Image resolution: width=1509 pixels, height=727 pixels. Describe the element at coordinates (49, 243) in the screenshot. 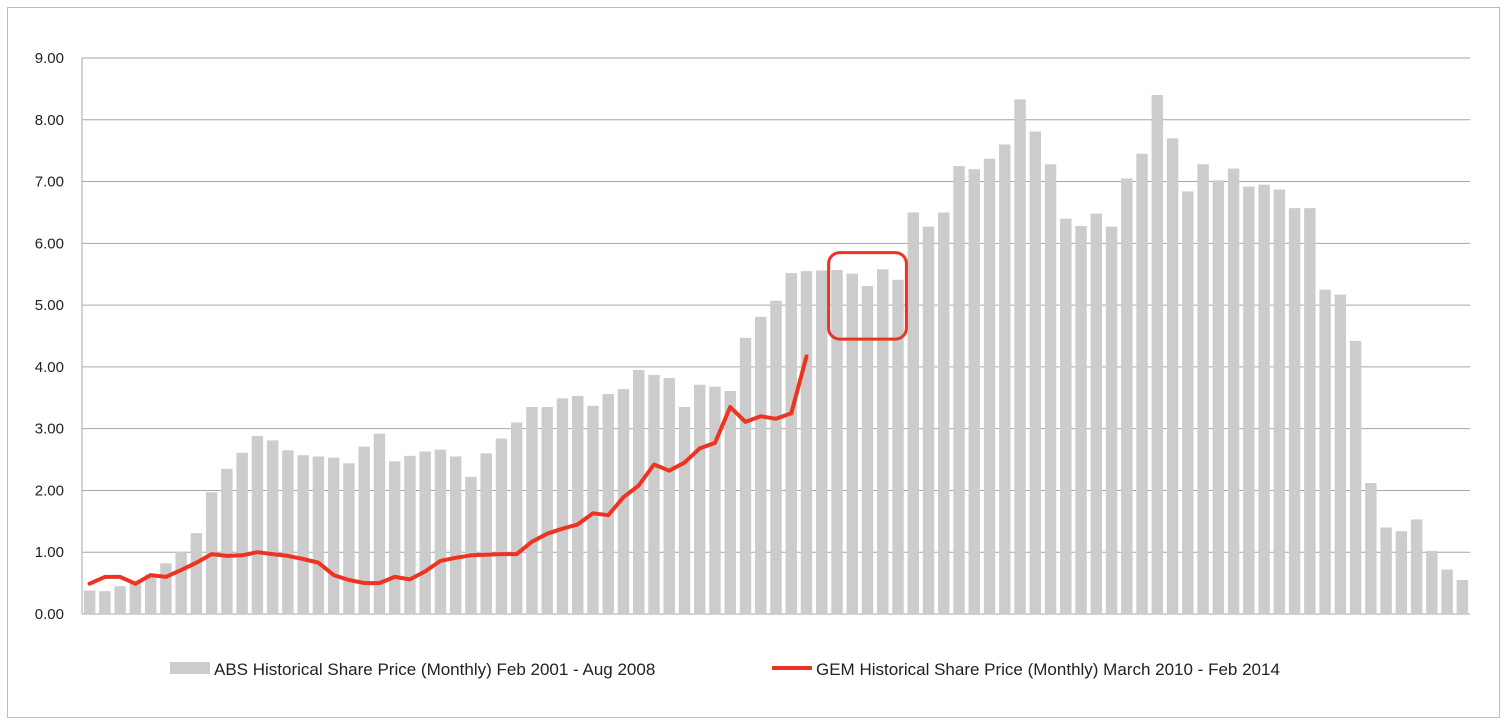

I see `y-tick-label: 6.00` at that location.